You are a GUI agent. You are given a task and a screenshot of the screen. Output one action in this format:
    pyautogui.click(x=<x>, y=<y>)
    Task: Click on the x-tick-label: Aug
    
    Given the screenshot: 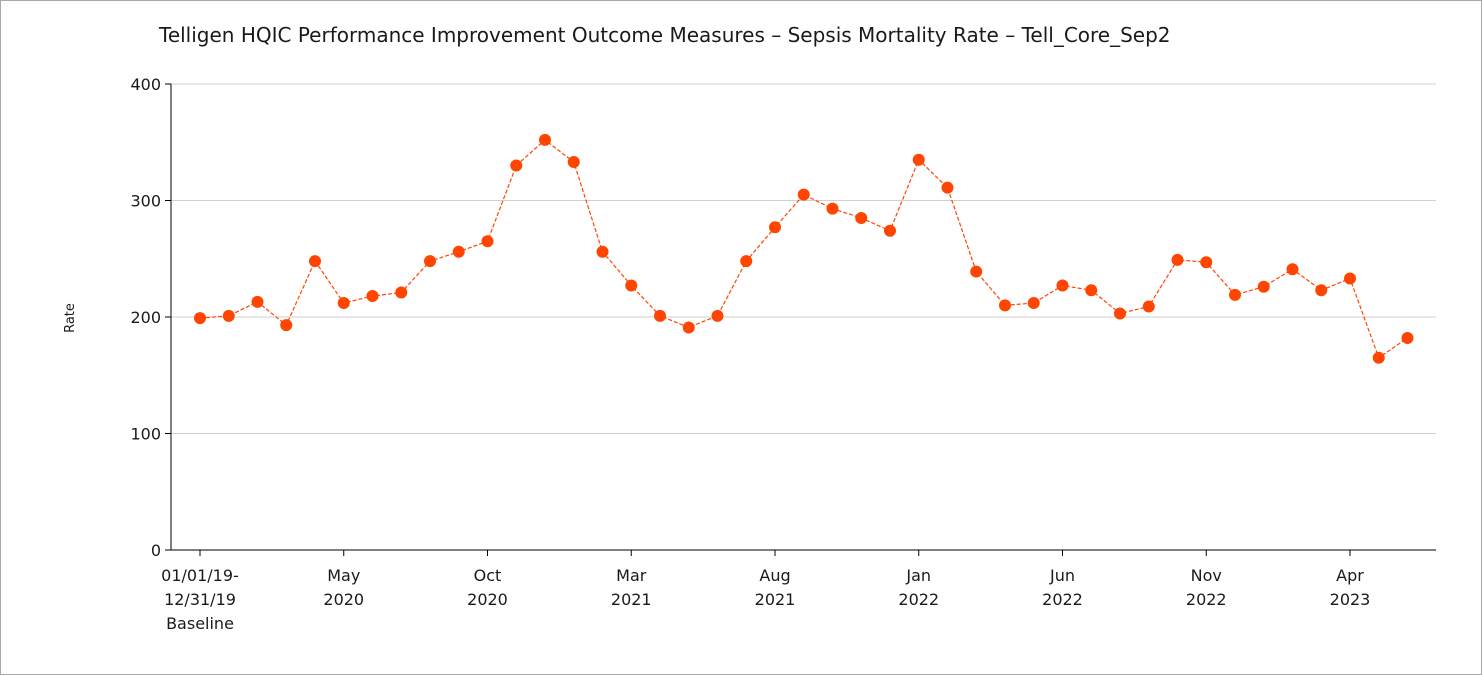 What is the action you would take?
    pyautogui.click(x=774, y=575)
    